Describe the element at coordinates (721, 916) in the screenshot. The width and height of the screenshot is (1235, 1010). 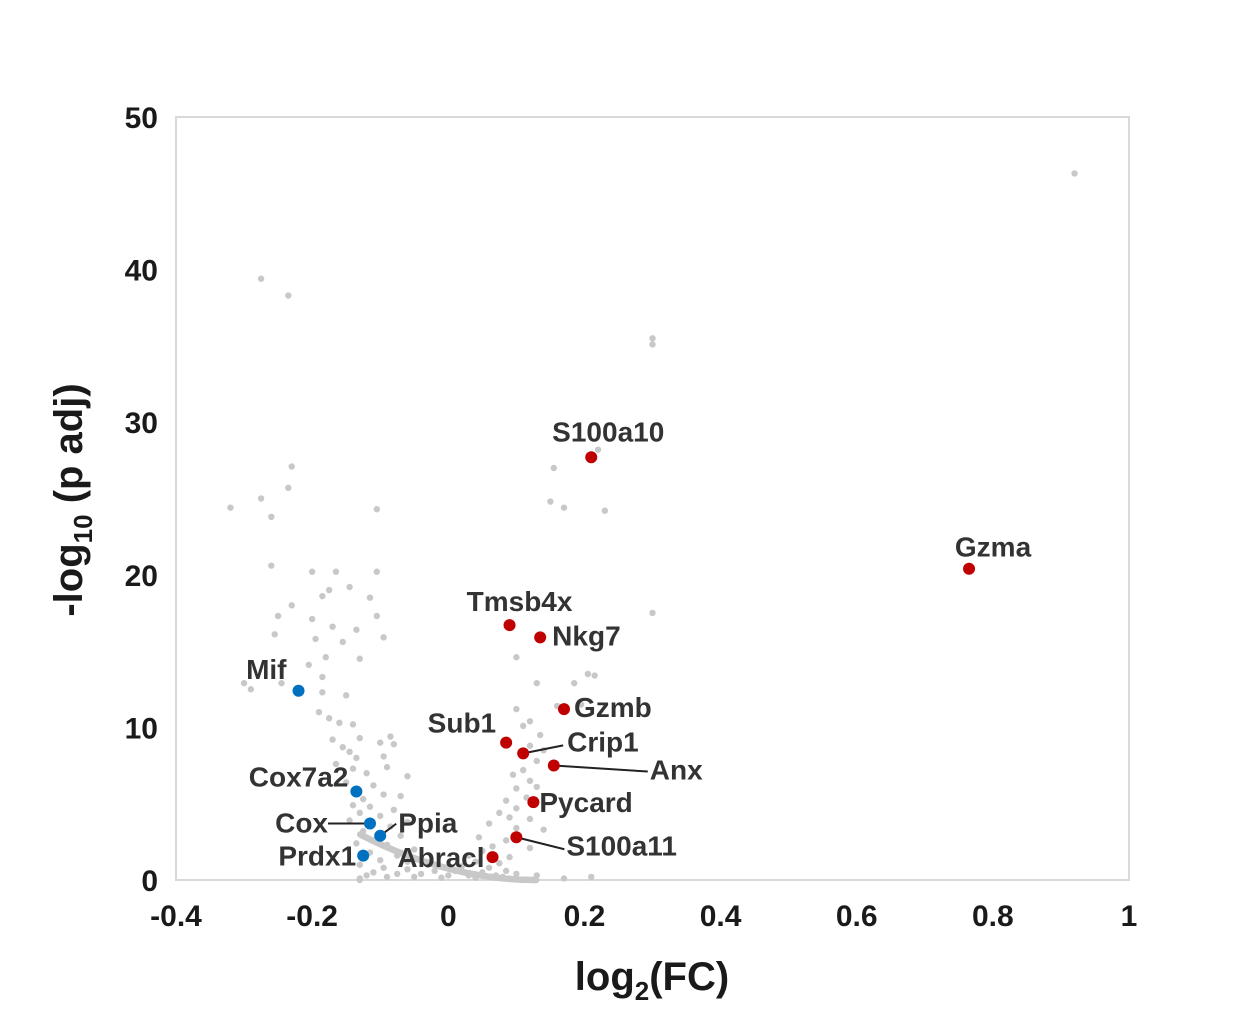
I see `x-tick-label: 0.4` at that location.